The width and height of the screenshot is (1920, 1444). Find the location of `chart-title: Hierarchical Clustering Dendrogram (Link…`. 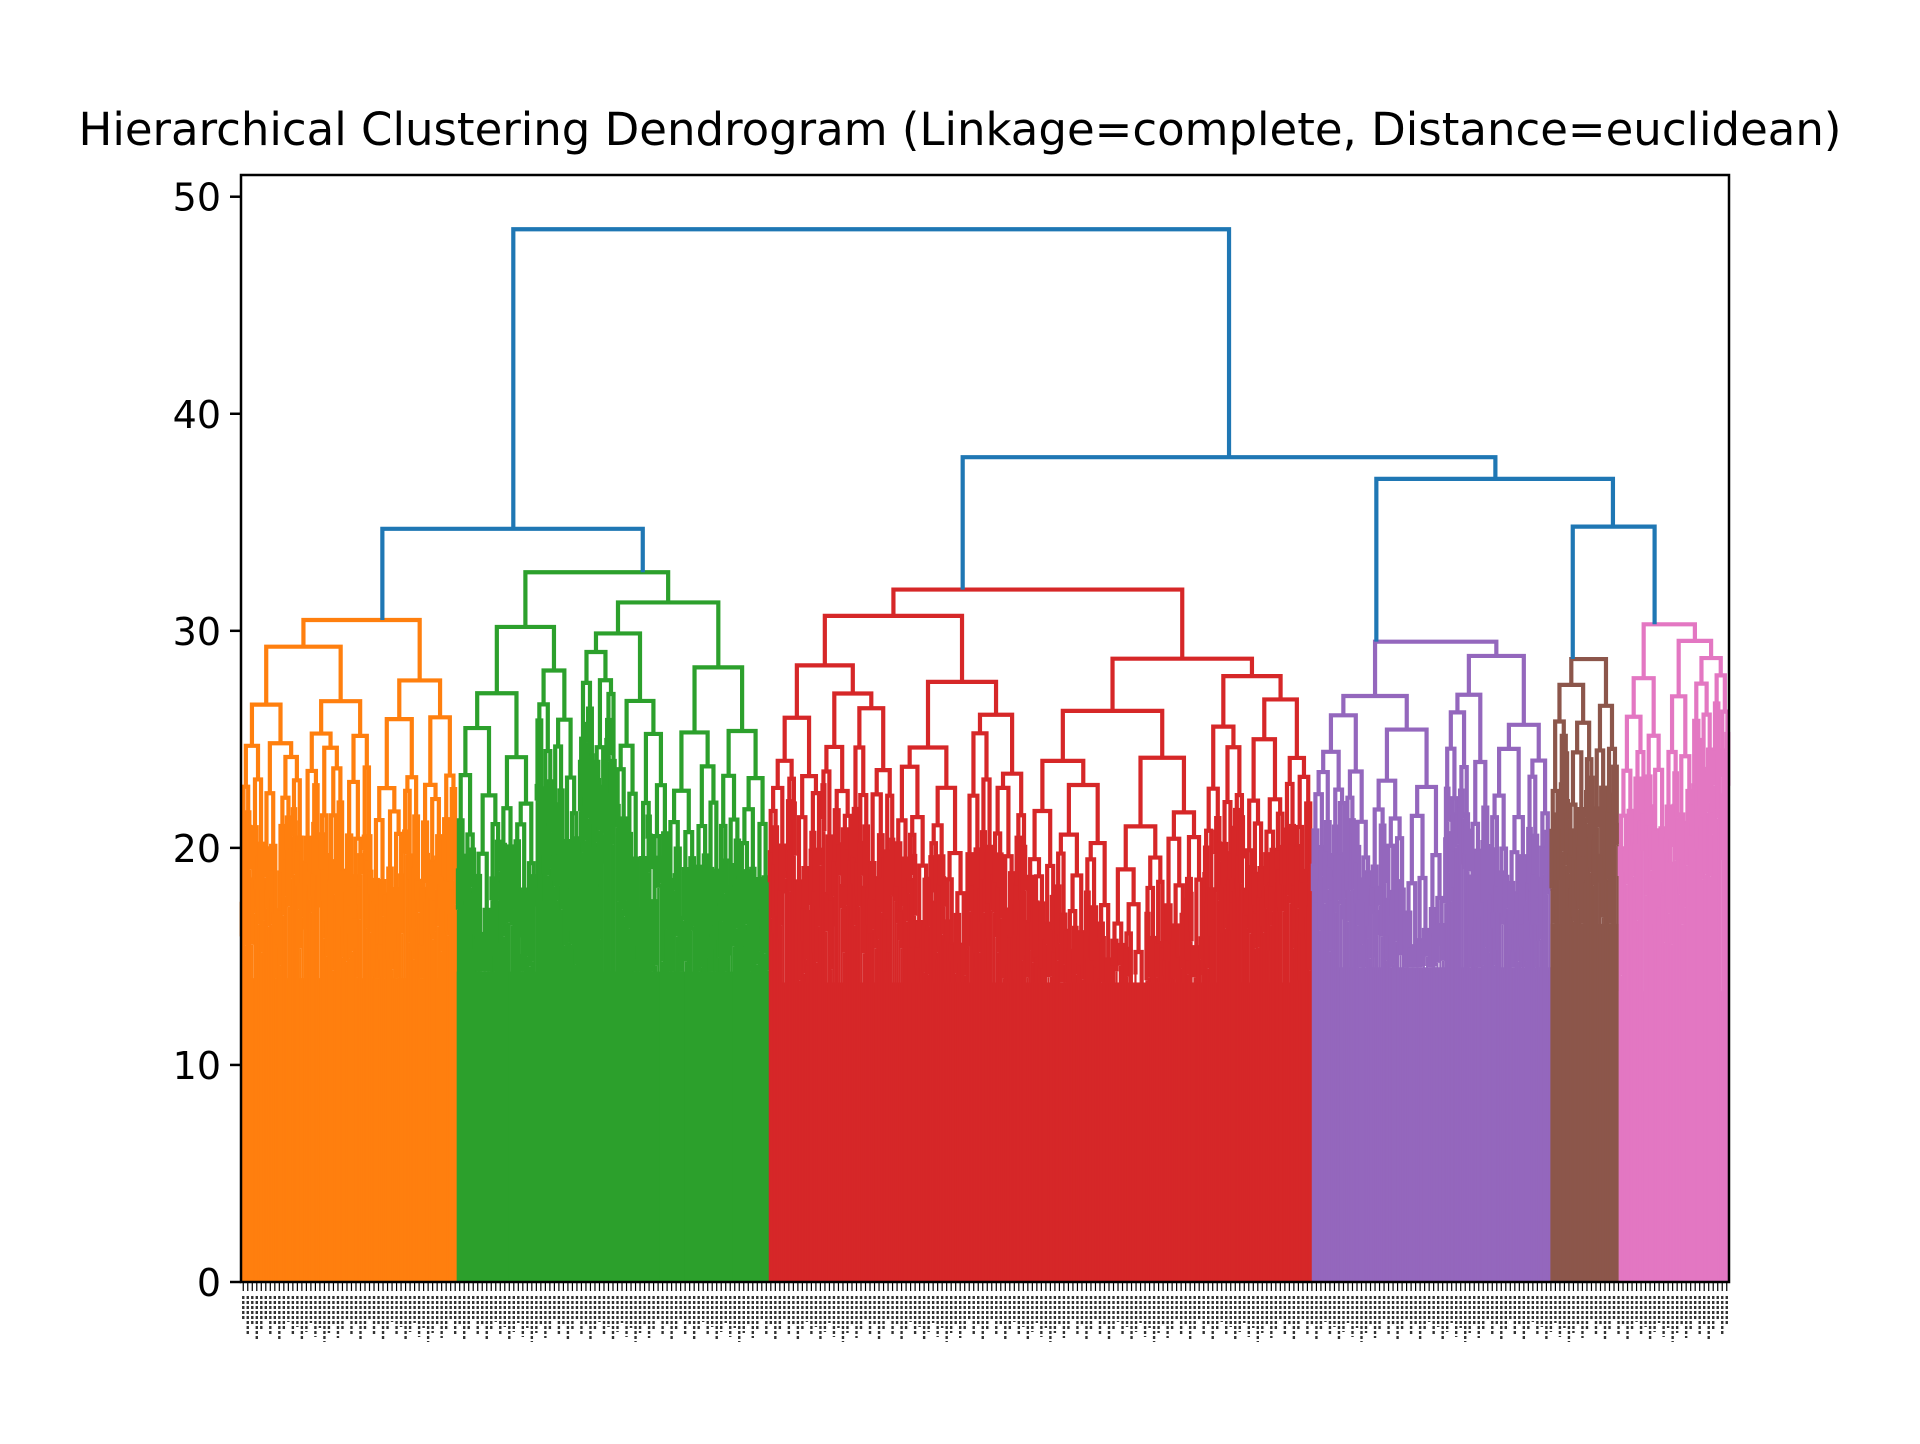

chart-title: Hierarchical Clustering Dendrogram (Link… is located at coordinates (960, 129).